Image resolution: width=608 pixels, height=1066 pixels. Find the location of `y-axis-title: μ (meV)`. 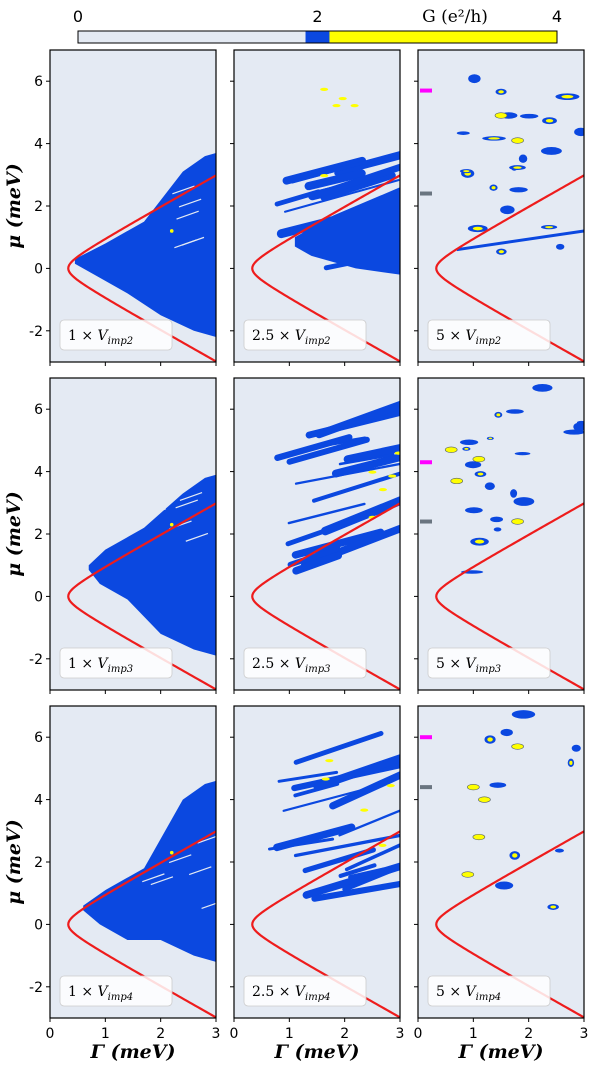

y-axis-title: μ (meV) is located at coordinates (14, 861).